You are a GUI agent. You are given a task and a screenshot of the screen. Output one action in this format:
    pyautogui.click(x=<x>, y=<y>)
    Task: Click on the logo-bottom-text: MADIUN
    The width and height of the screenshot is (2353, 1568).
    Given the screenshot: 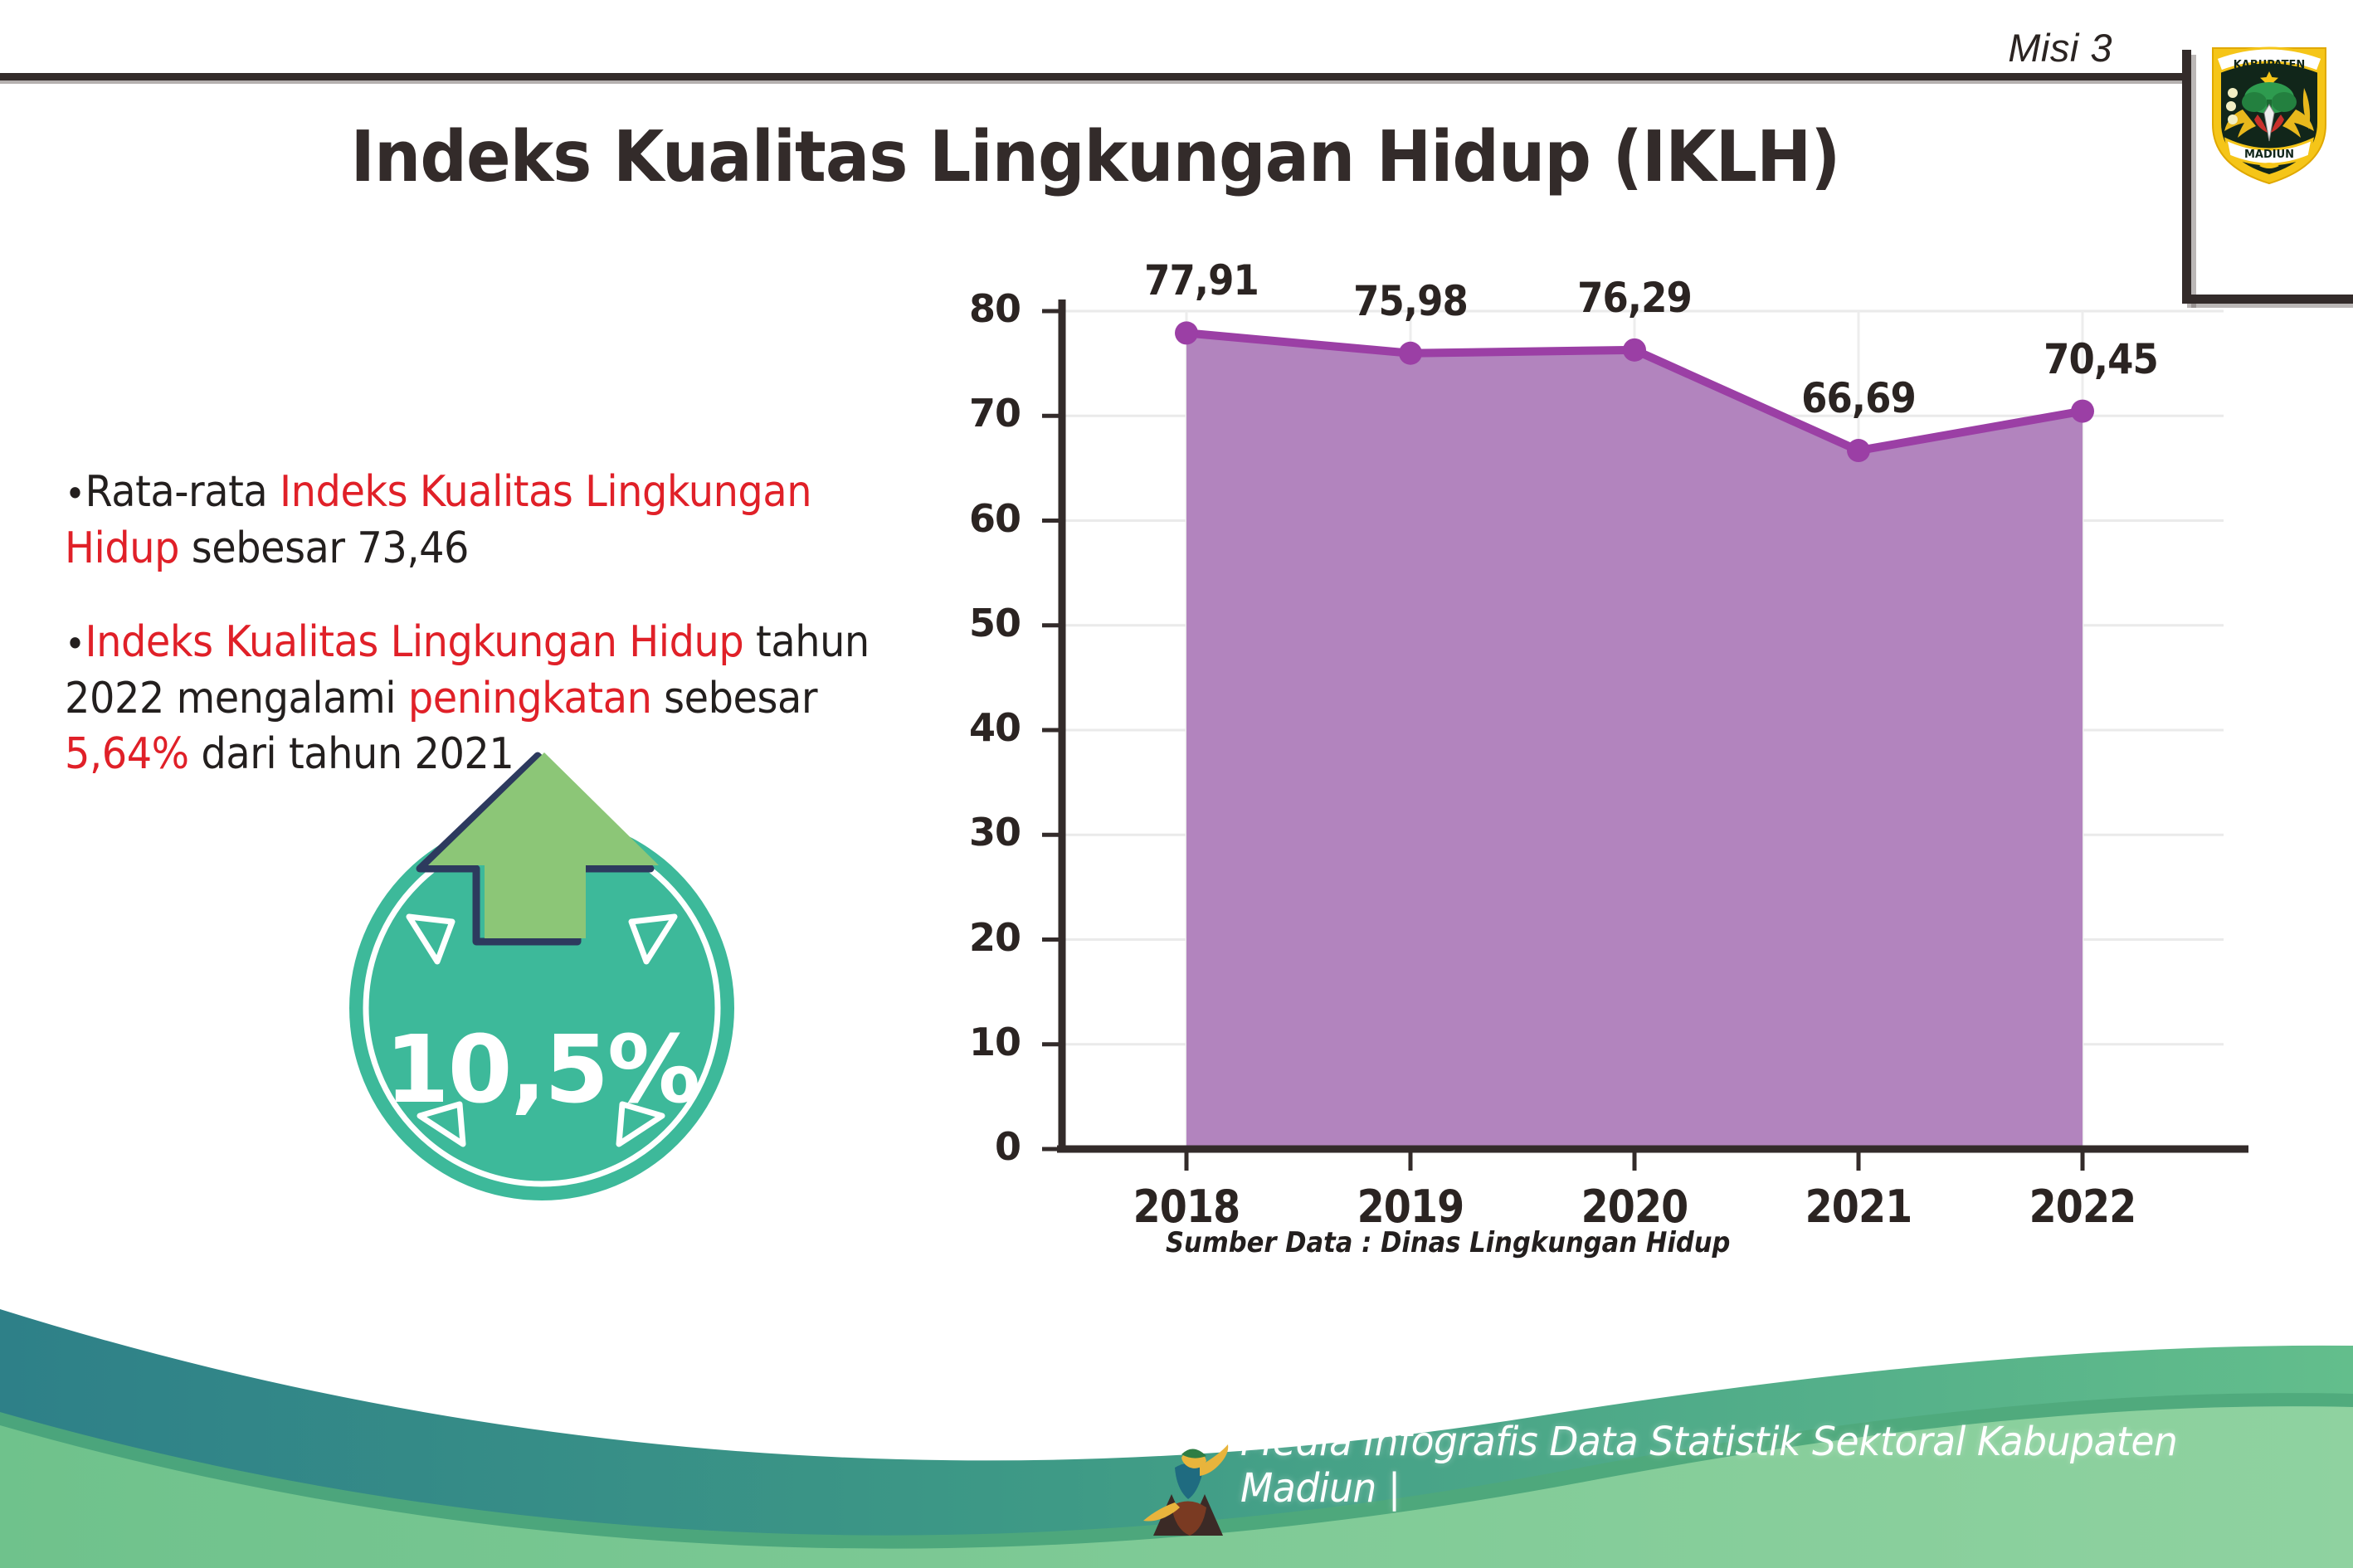 What is the action you would take?
    pyautogui.click(x=2269, y=155)
    